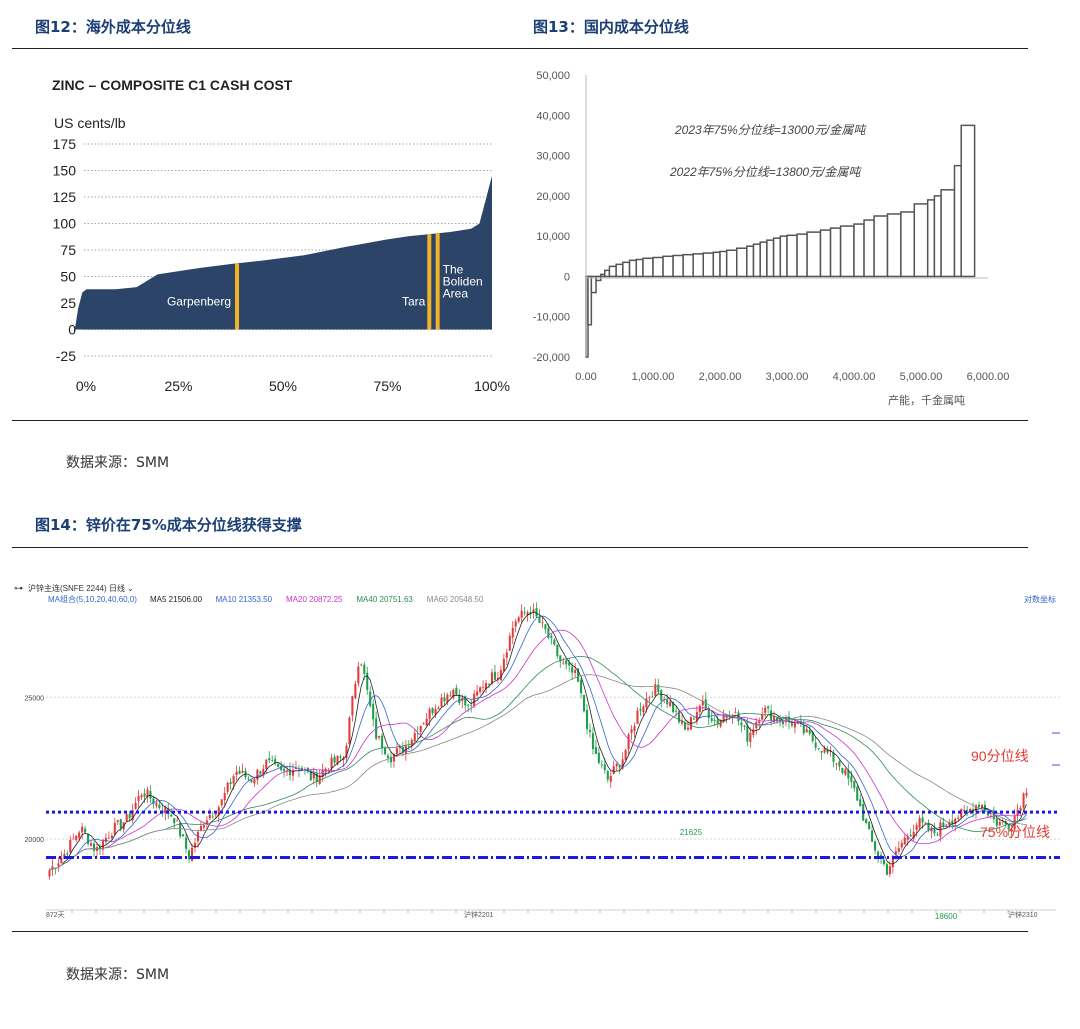 Image resolution: width=1080 pixels, height=1029 pixels. Describe the element at coordinates (553, 197) in the screenshot. I see `fig13-y-tick-label: 20,000` at that location.